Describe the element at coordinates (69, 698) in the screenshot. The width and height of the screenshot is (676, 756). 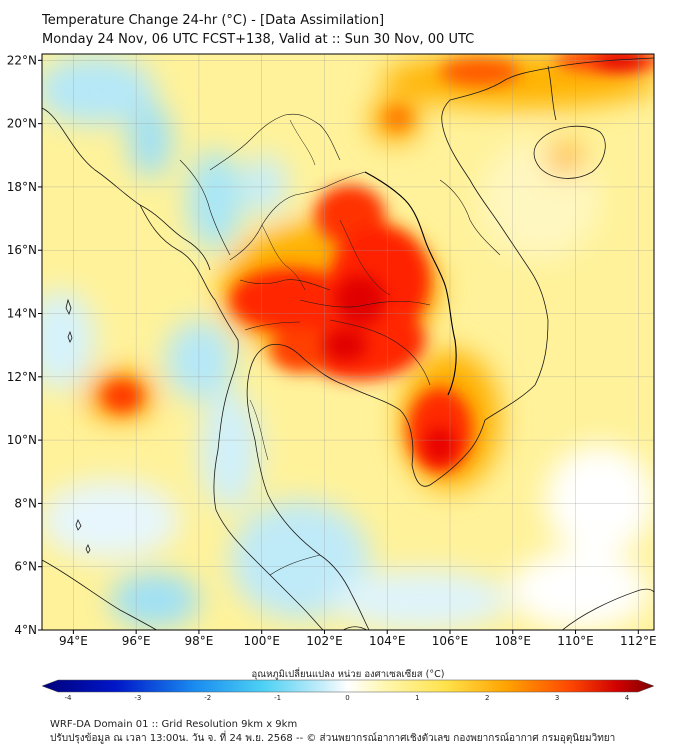
I see `colorbar-tick-label: -4` at that location.